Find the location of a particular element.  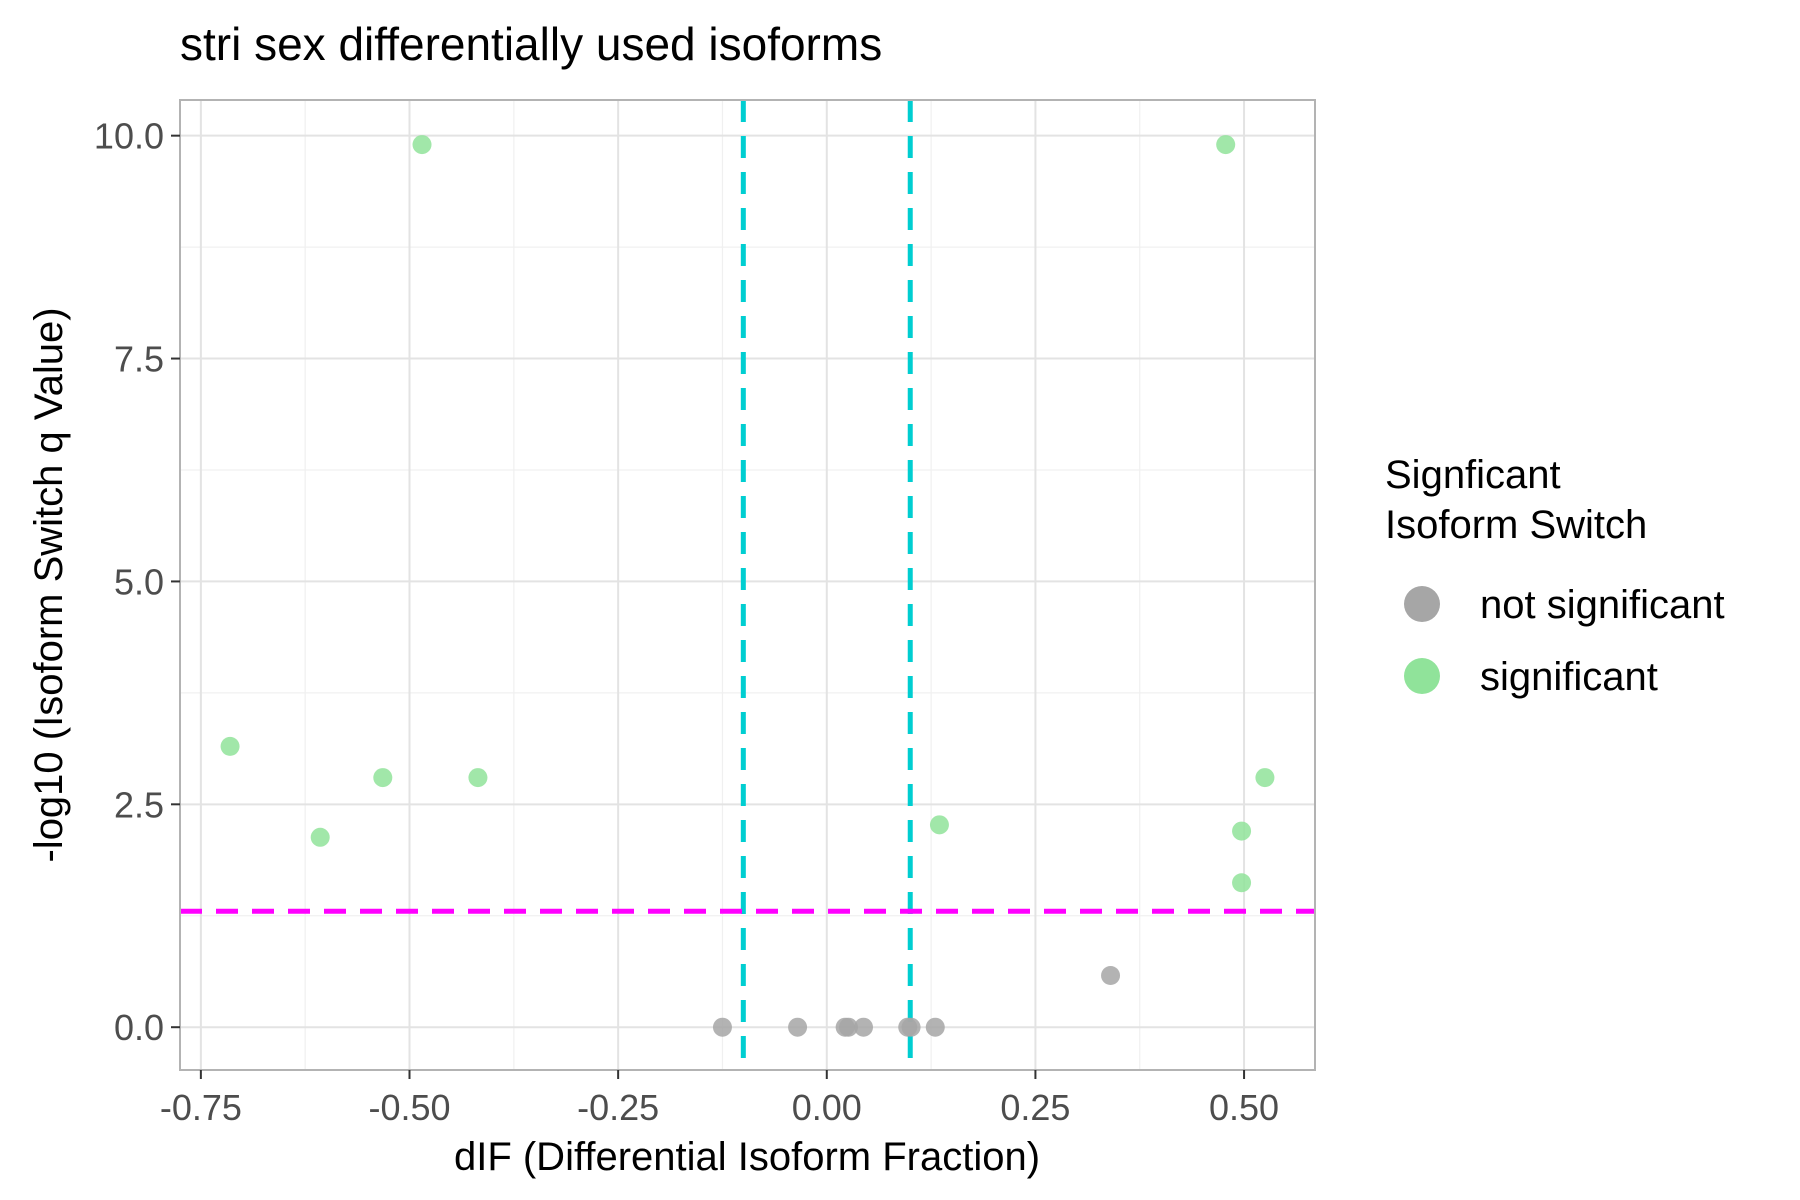

y-axis-ticks: 0.0 2.5 5.0 7.5 10.0 is located at coordinates (137, 582).